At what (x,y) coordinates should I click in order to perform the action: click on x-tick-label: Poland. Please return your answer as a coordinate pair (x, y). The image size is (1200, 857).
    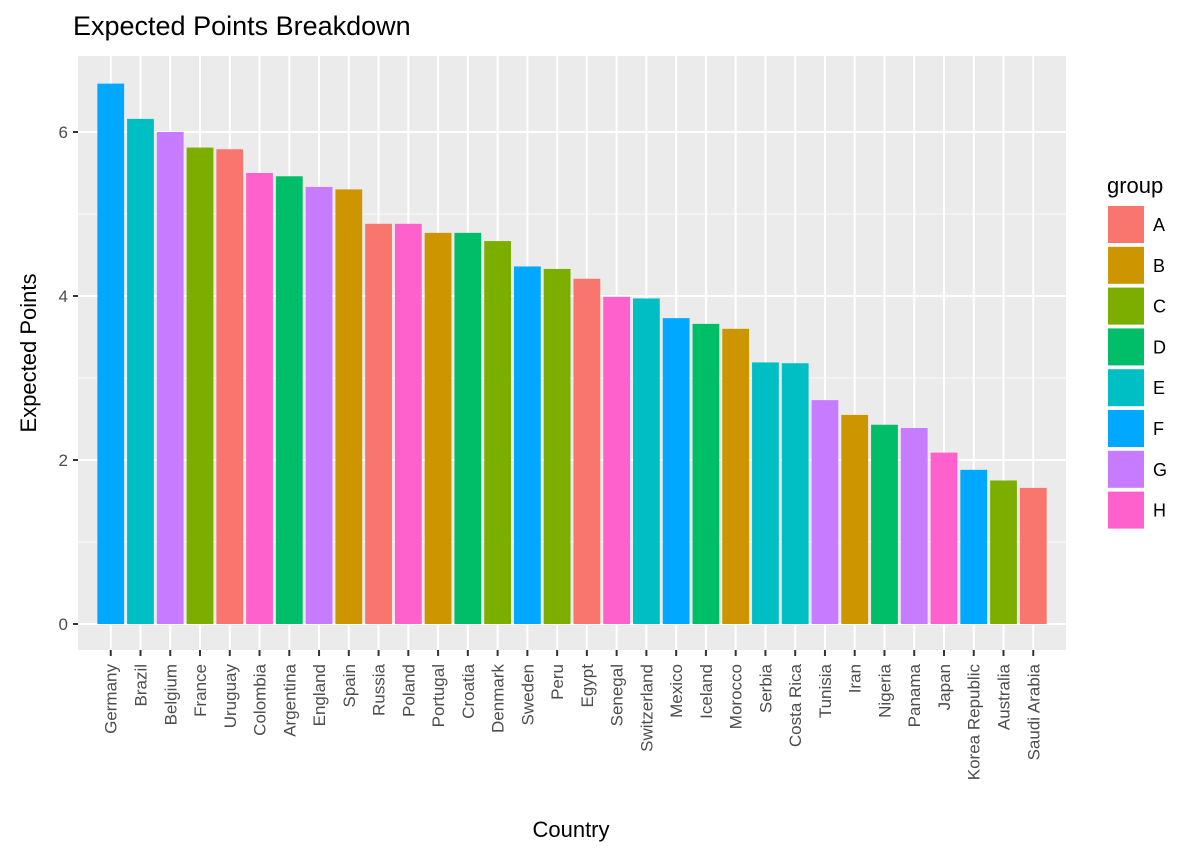
    Looking at the image, I should click on (408, 690).